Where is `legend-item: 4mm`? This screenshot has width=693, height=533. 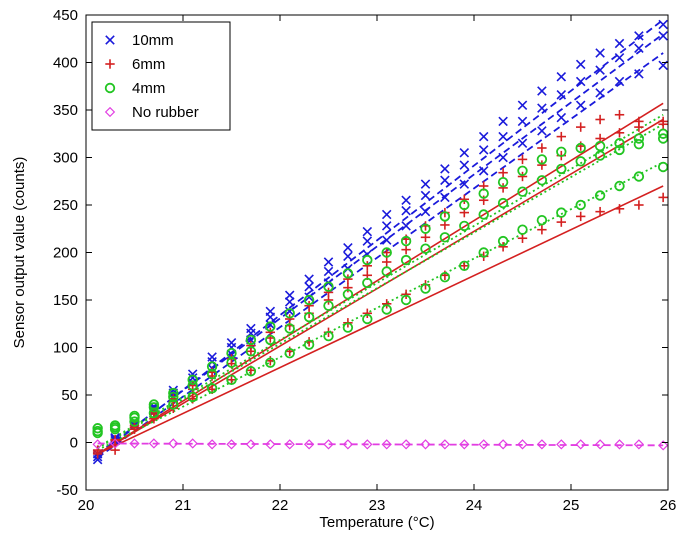
legend-item: 4mm is located at coordinates (134, 88).